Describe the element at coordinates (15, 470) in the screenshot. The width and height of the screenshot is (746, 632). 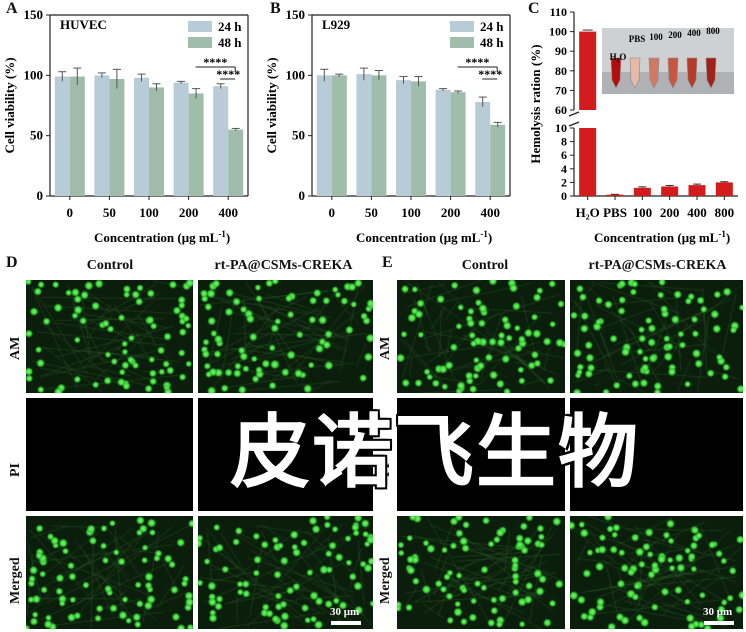
I see `panel-d-row-pi: PI` at that location.